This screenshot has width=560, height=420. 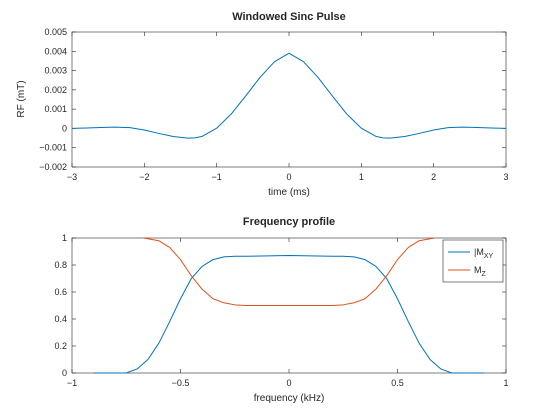 I want to click on x-tick-label: −2, so click(x=144, y=177).